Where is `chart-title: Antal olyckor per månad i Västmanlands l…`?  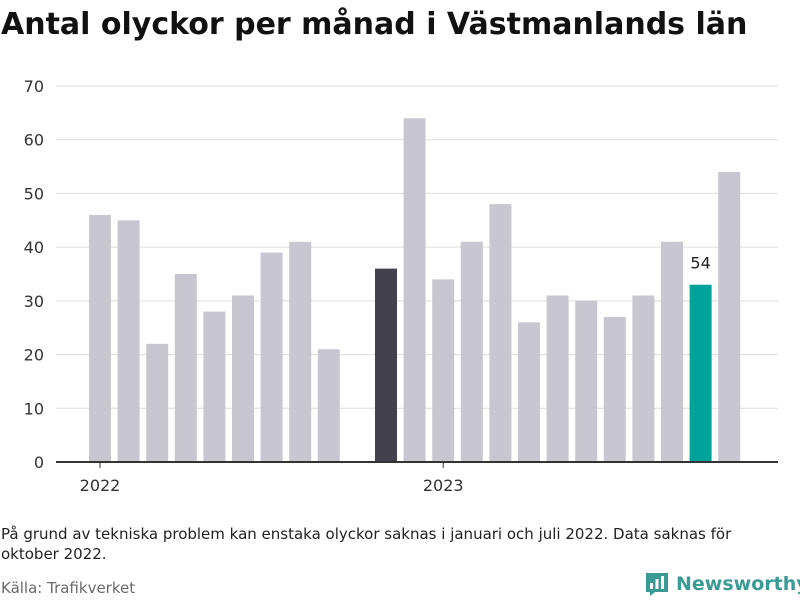
chart-title: Antal olyckor per månad i Västmanlands l… is located at coordinates (374, 24).